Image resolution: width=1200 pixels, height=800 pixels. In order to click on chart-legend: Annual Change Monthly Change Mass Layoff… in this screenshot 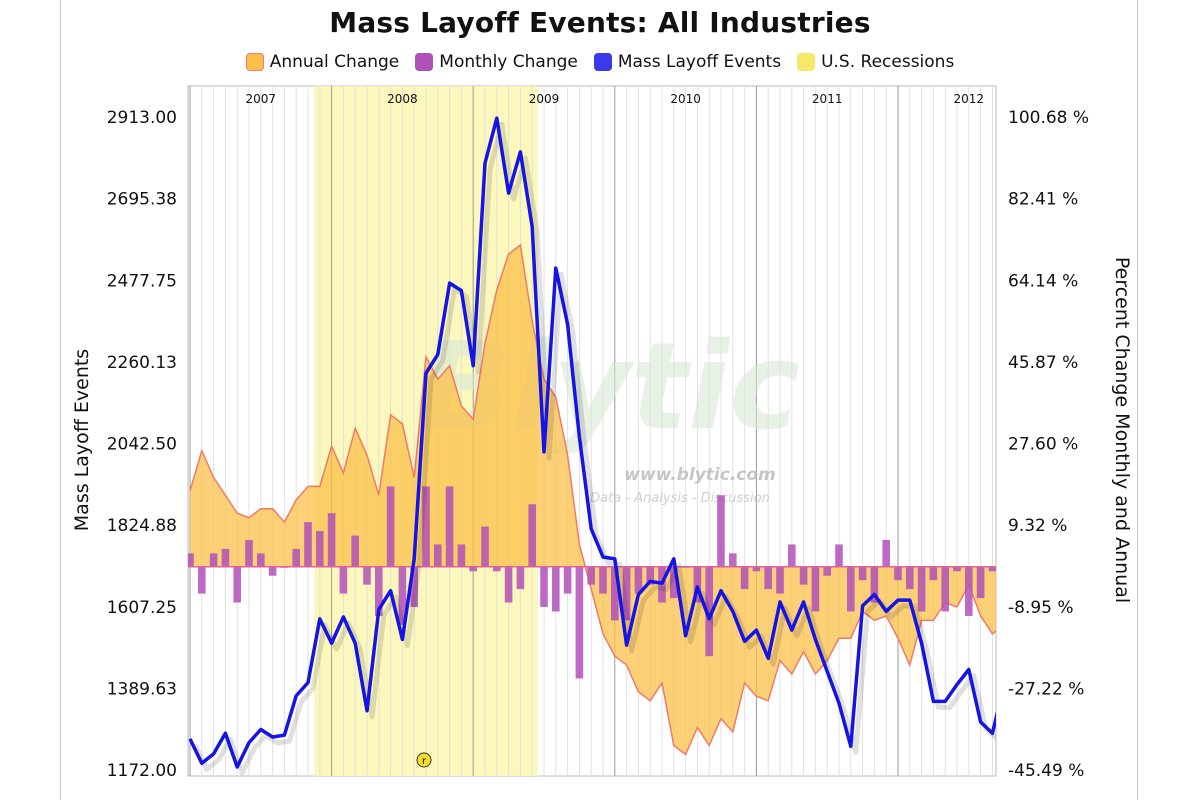, I will do `click(600, 62)`.